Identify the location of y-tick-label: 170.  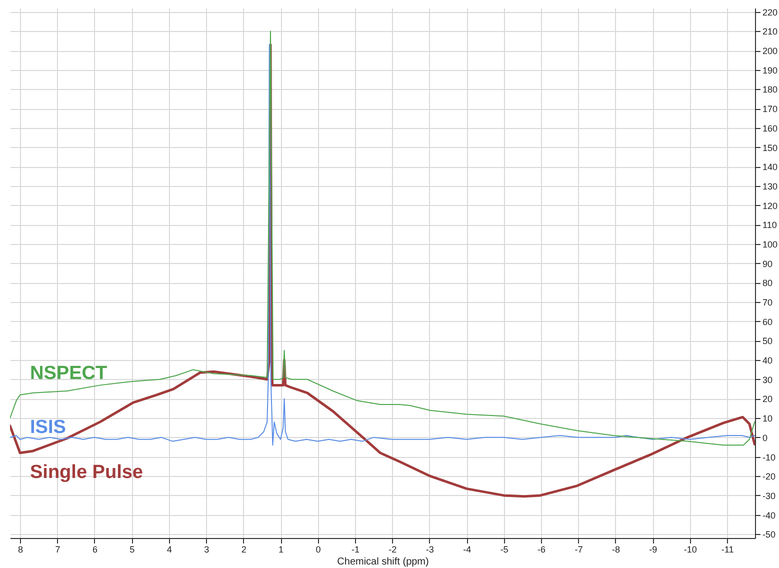
(770, 109).